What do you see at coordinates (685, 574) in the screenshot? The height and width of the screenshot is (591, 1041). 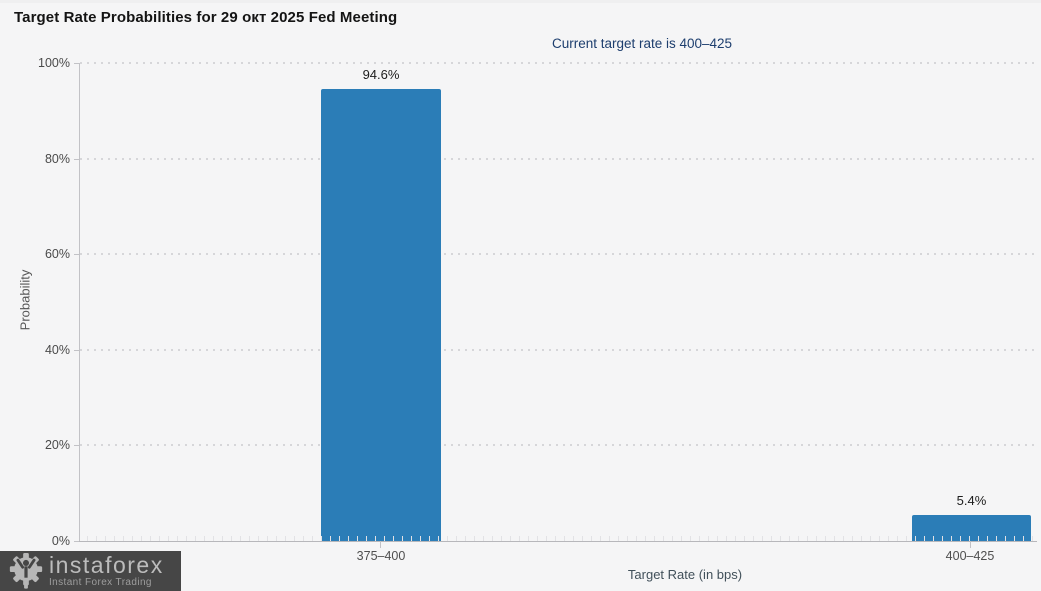 I see `x-axis-title: Target Rate (in bps)` at bounding box center [685, 574].